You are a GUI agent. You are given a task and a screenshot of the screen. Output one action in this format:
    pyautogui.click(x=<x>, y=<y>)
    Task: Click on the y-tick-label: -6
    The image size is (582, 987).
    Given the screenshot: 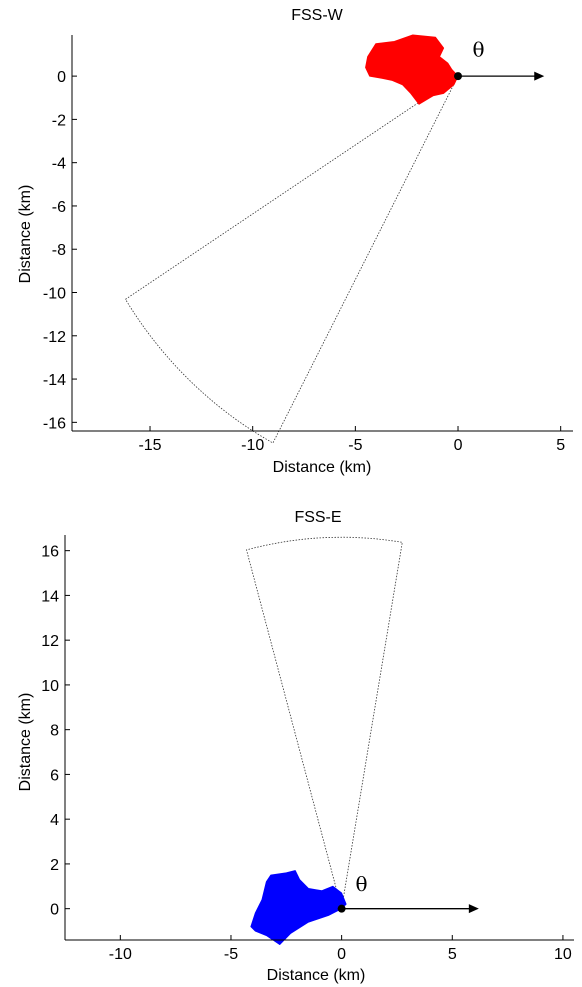 What is the action you would take?
    pyautogui.click(x=59, y=207)
    